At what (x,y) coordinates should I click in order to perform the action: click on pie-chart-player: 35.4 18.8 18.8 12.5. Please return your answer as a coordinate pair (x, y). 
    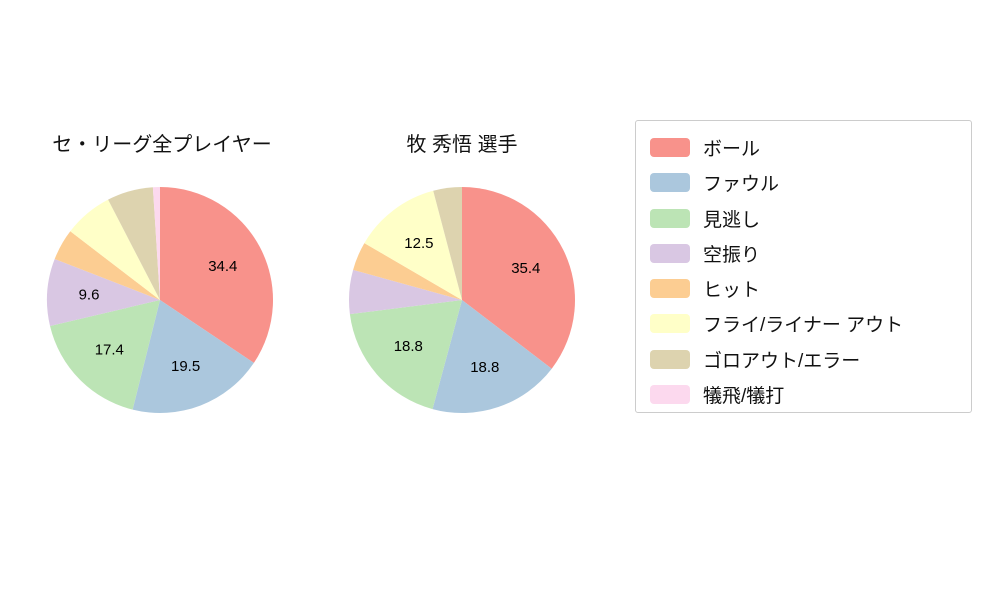
    Looking at the image, I should click on (462, 300).